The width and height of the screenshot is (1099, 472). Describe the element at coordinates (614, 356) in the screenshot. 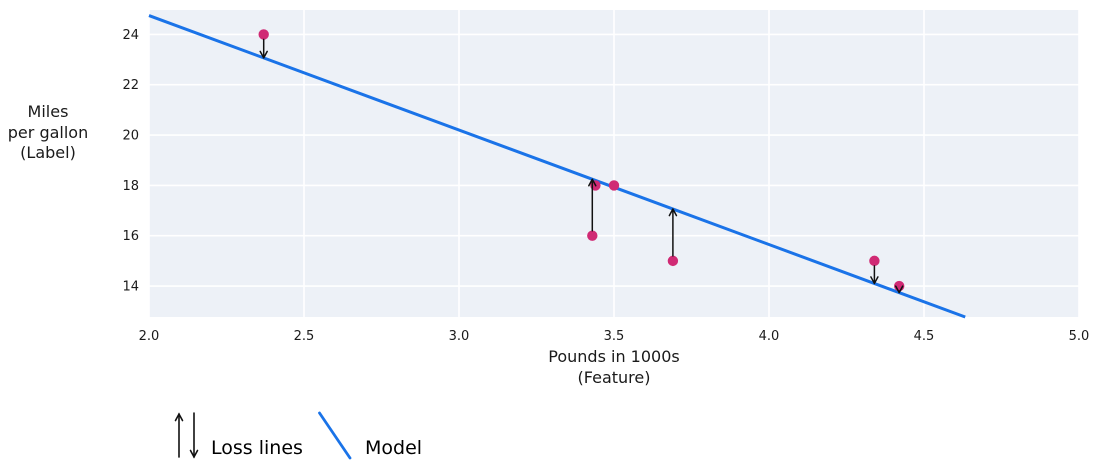

I see `x-axis-label-line-1: Pounds in 1000s` at that location.